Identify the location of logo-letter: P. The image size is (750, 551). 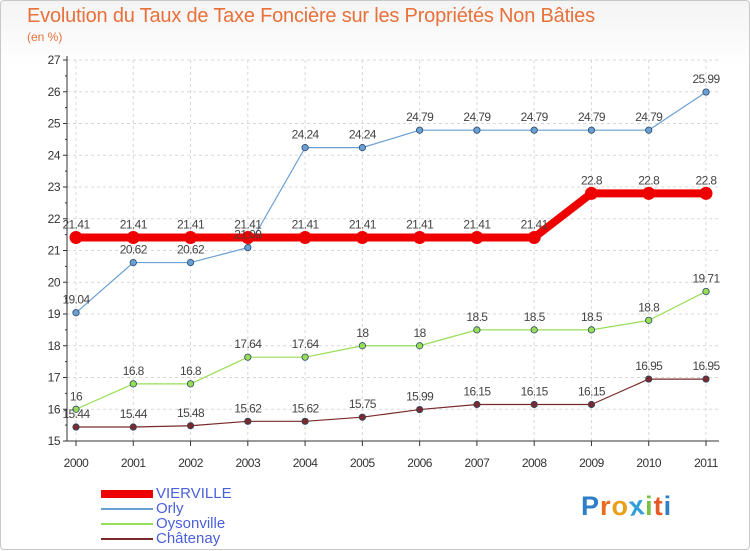
(591, 506).